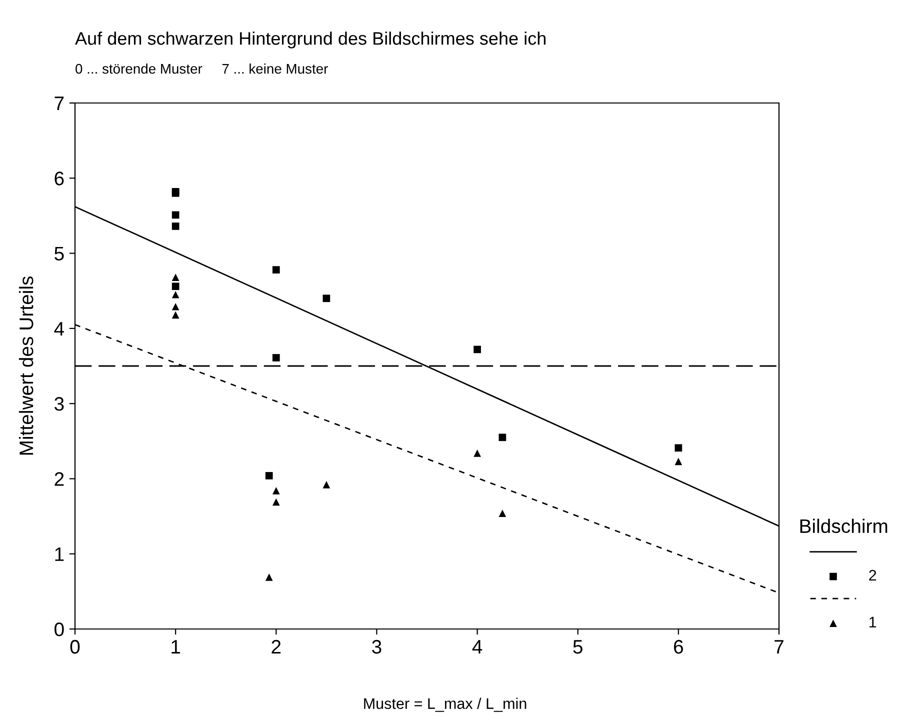 The height and width of the screenshot is (722, 897). I want to click on y-tick-label: 2, so click(59, 479).